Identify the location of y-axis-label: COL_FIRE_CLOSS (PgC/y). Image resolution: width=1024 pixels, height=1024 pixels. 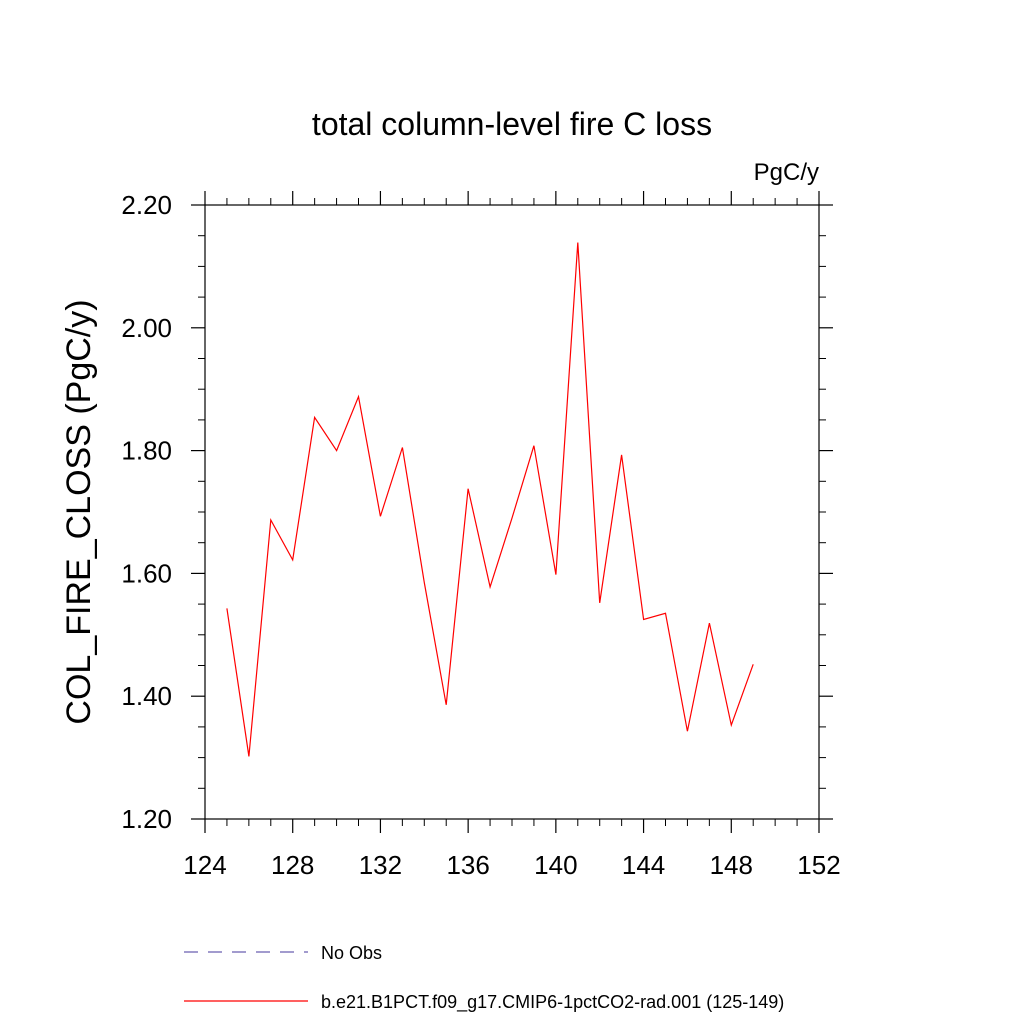
(79, 511).